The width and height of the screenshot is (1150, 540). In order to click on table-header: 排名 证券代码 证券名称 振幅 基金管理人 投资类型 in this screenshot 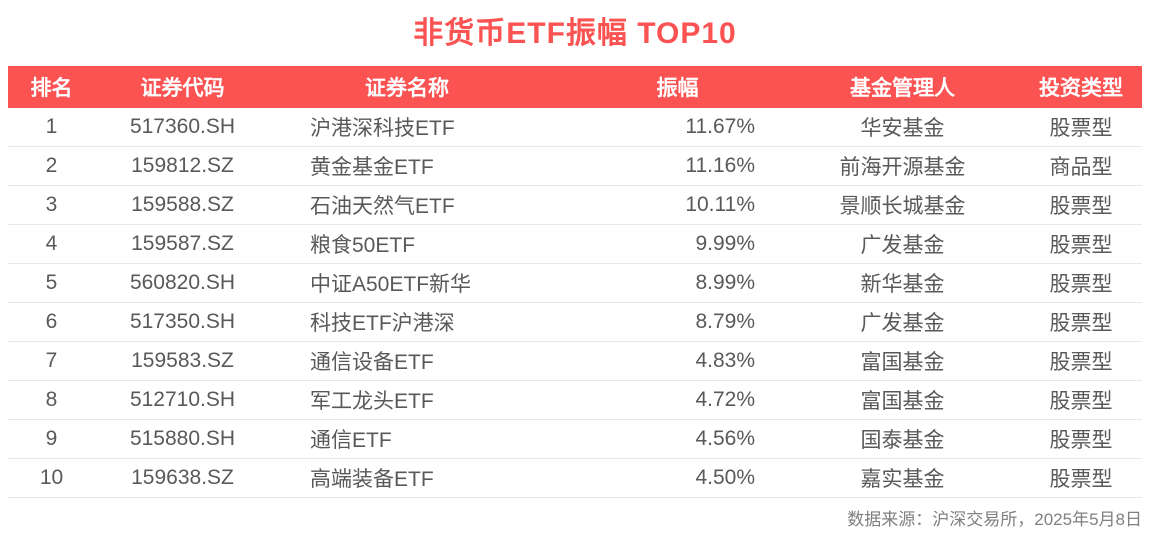, I will do `click(575, 87)`.